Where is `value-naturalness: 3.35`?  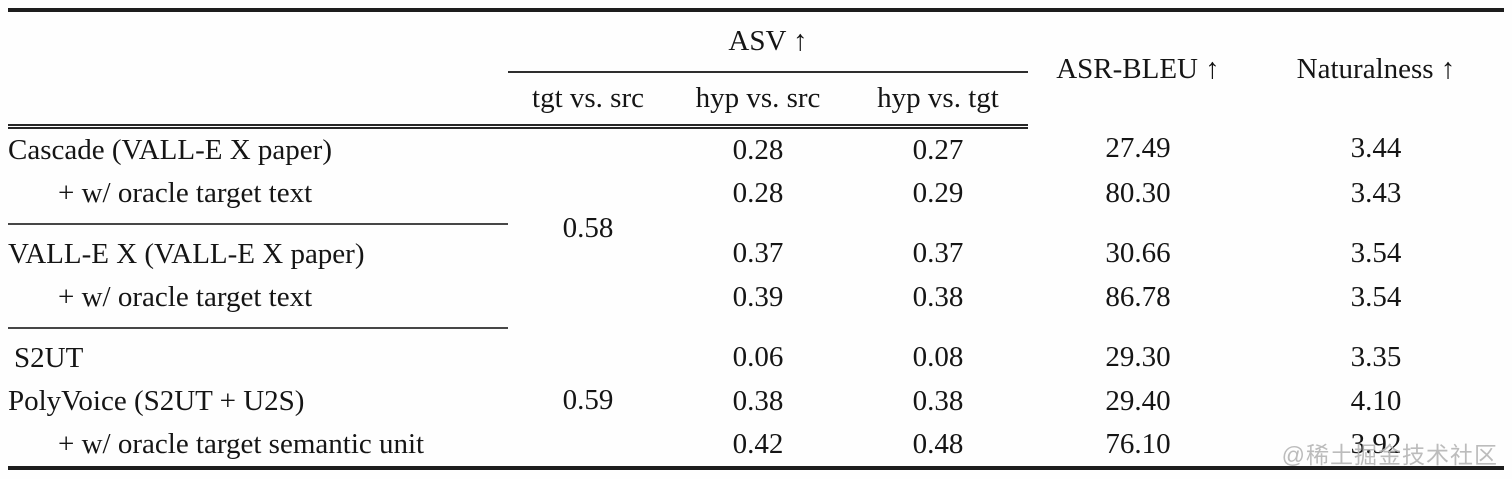
value-naturalness: 3.35 is located at coordinates (1376, 357).